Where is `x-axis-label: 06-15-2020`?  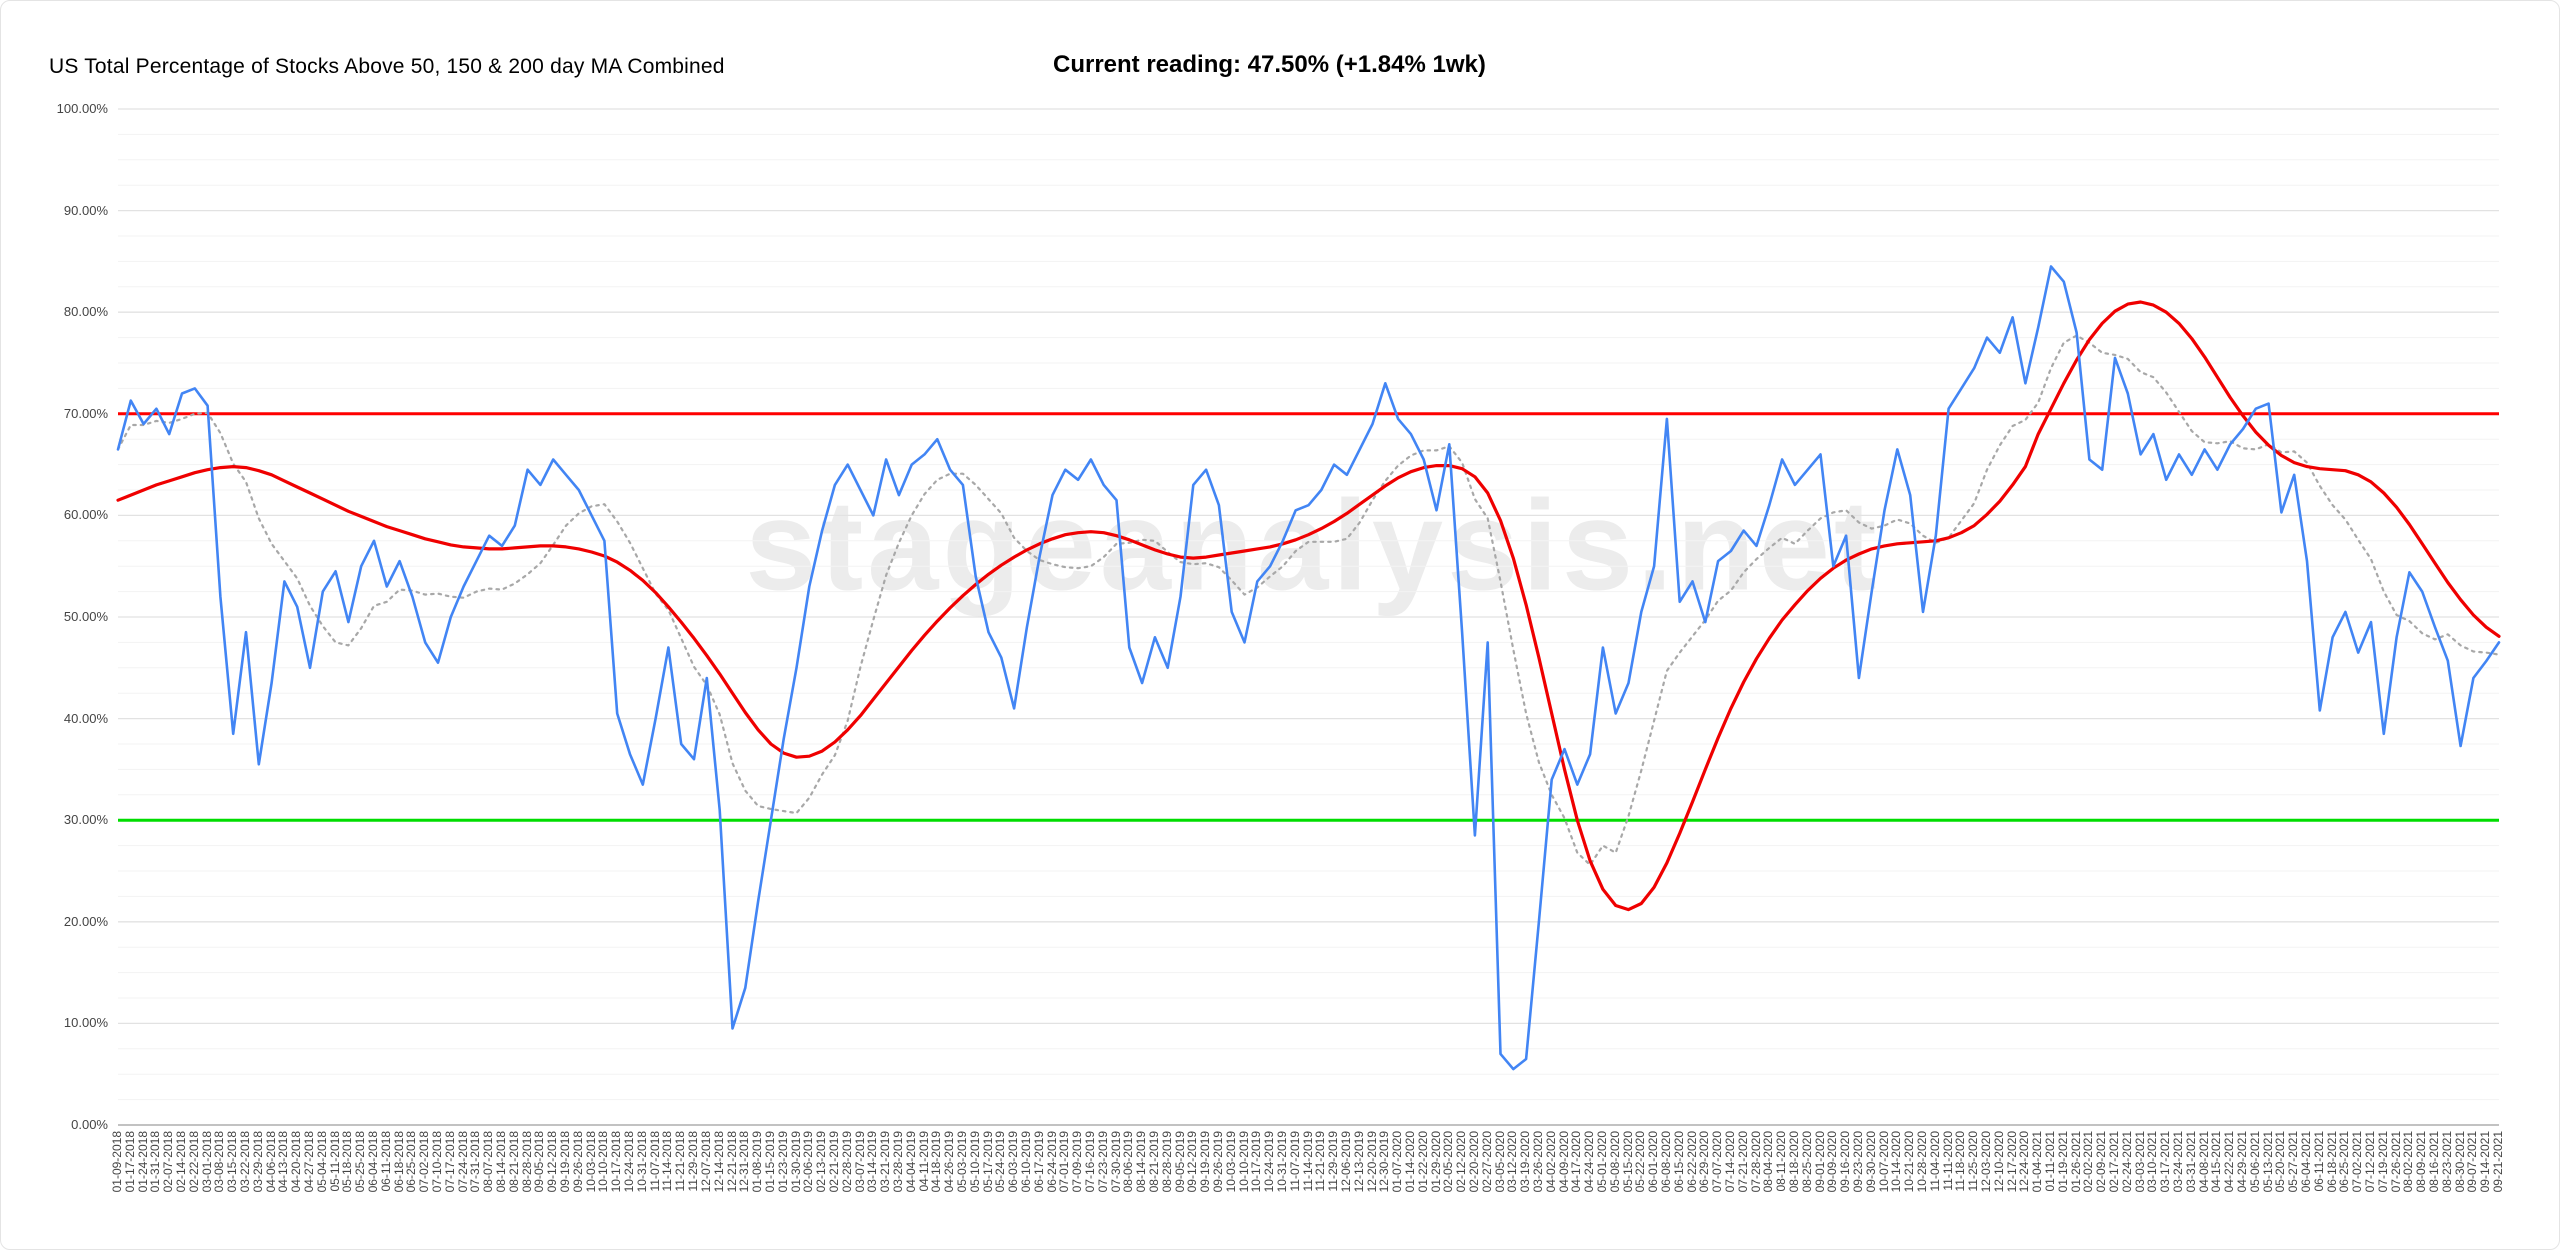 x-axis-label: 06-15-2020 is located at coordinates (1678, 1162).